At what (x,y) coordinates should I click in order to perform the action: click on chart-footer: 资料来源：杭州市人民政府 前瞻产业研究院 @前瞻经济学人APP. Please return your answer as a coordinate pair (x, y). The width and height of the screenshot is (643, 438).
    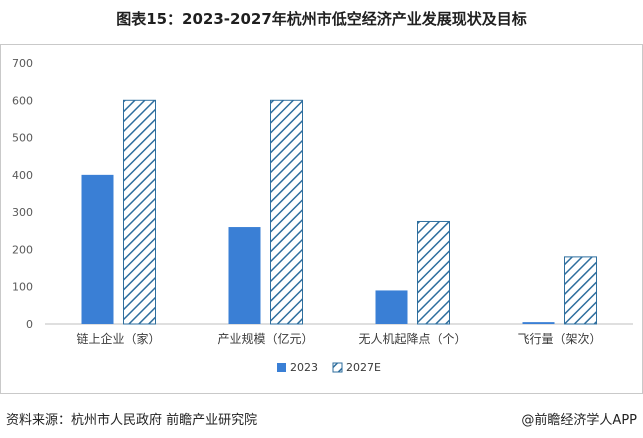
    Looking at the image, I should click on (321, 418).